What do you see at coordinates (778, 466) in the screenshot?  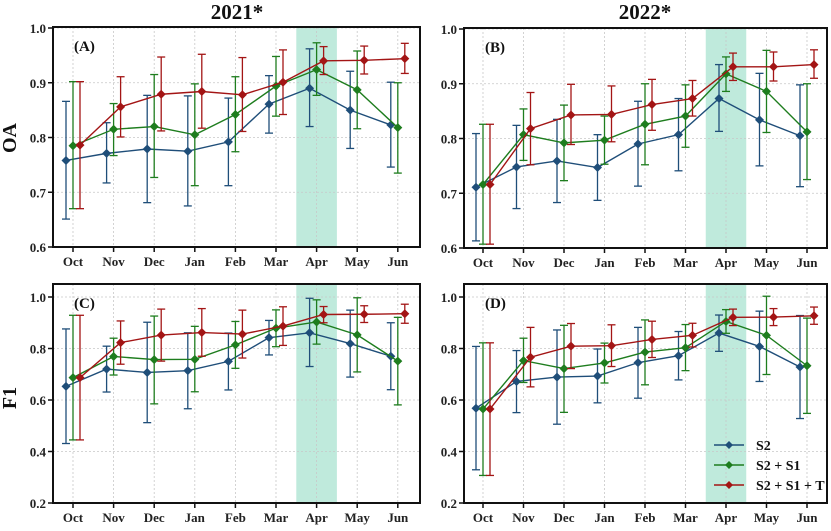 I see `legend-entry-label: S2 + S1` at bounding box center [778, 466].